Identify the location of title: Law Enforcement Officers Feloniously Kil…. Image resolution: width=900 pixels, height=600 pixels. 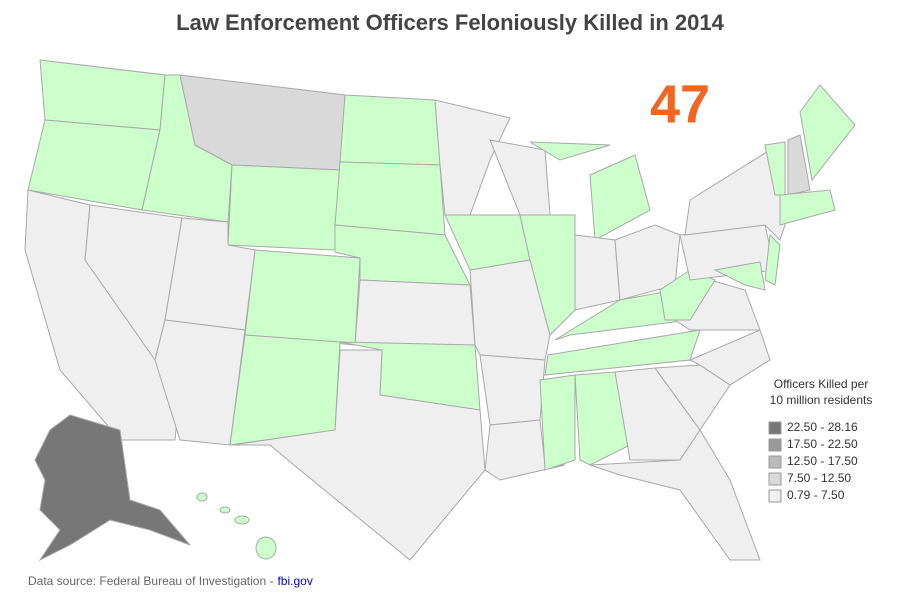
(450, 22).